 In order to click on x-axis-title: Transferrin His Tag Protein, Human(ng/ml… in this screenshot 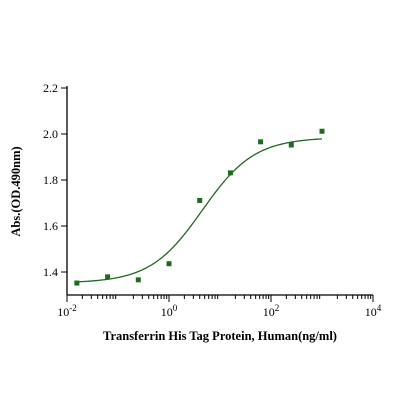, I will do `click(220, 336)`.